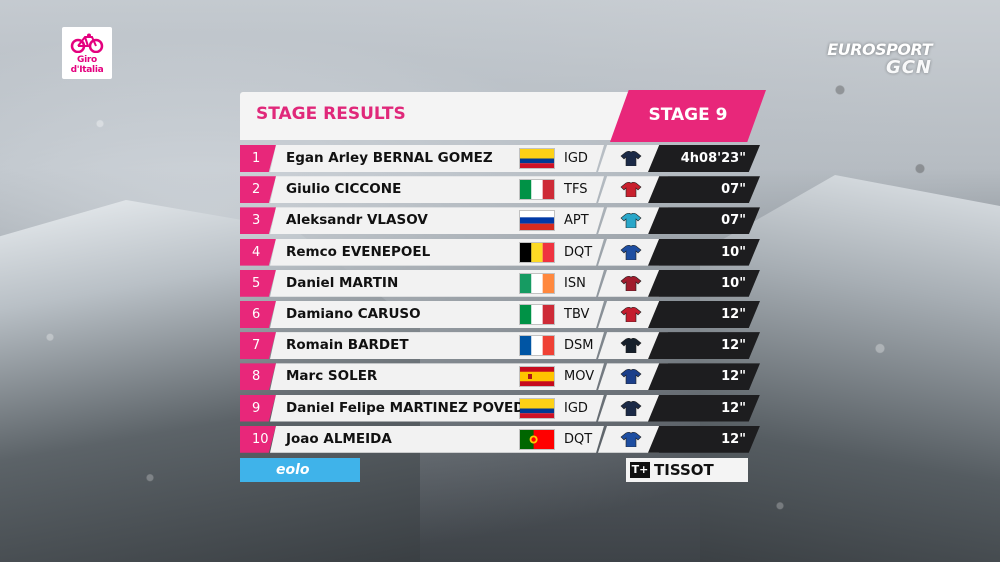 The width and height of the screenshot is (1000, 562). What do you see at coordinates (87, 65) in the screenshot?
I see `giro-logo-text: Giro d'Italia` at bounding box center [87, 65].